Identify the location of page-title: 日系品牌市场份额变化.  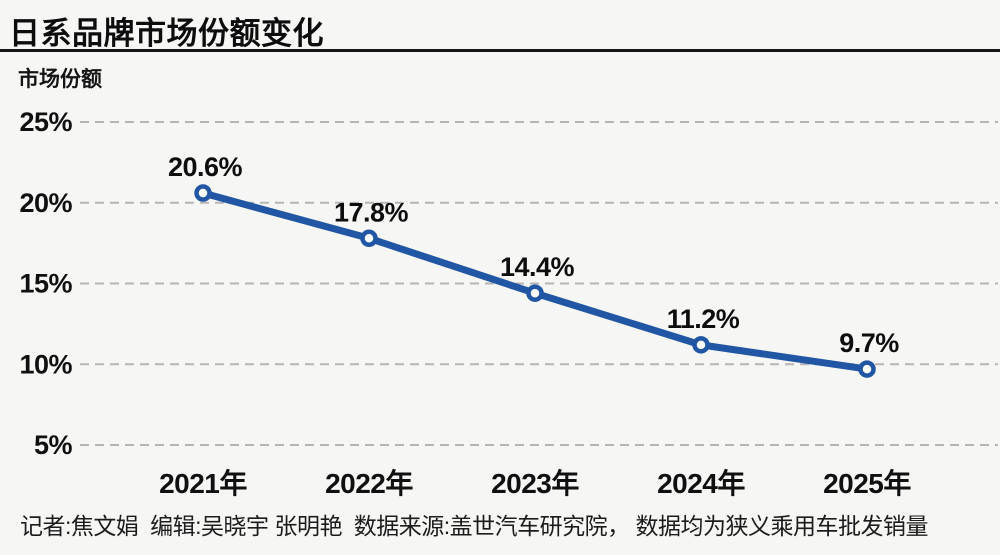
(166, 33).